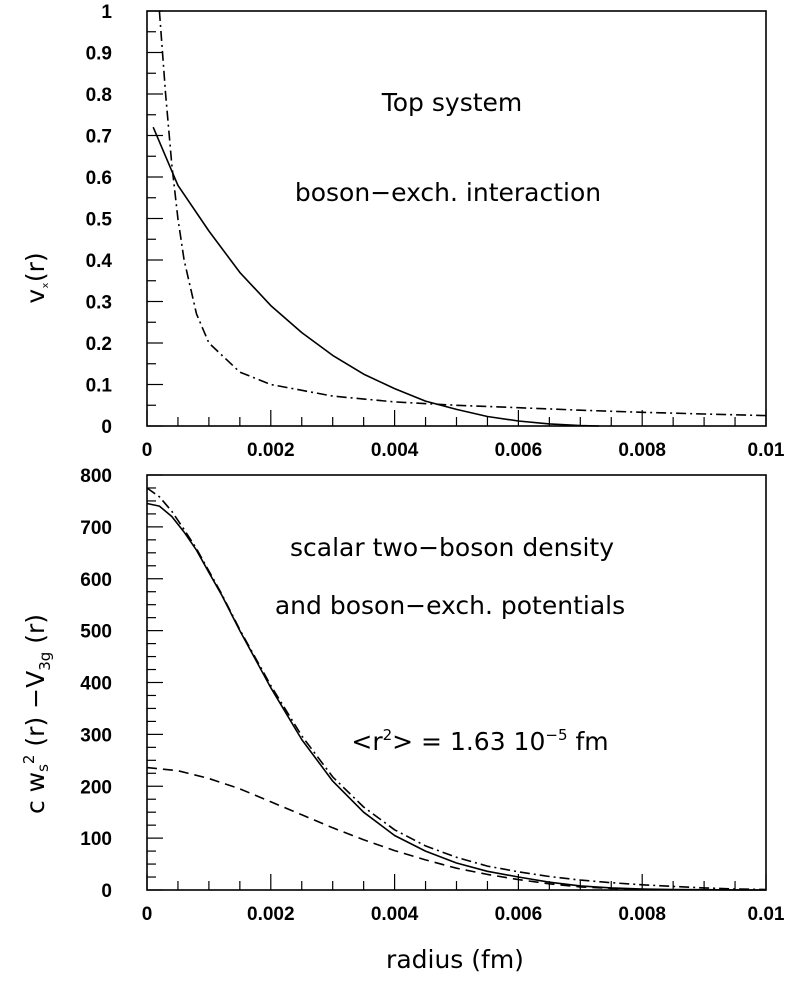 The image size is (791, 984). Describe the element at coordinates (106, 12) in the screenshot. I see `top-y-tick-label: 1` at that location.